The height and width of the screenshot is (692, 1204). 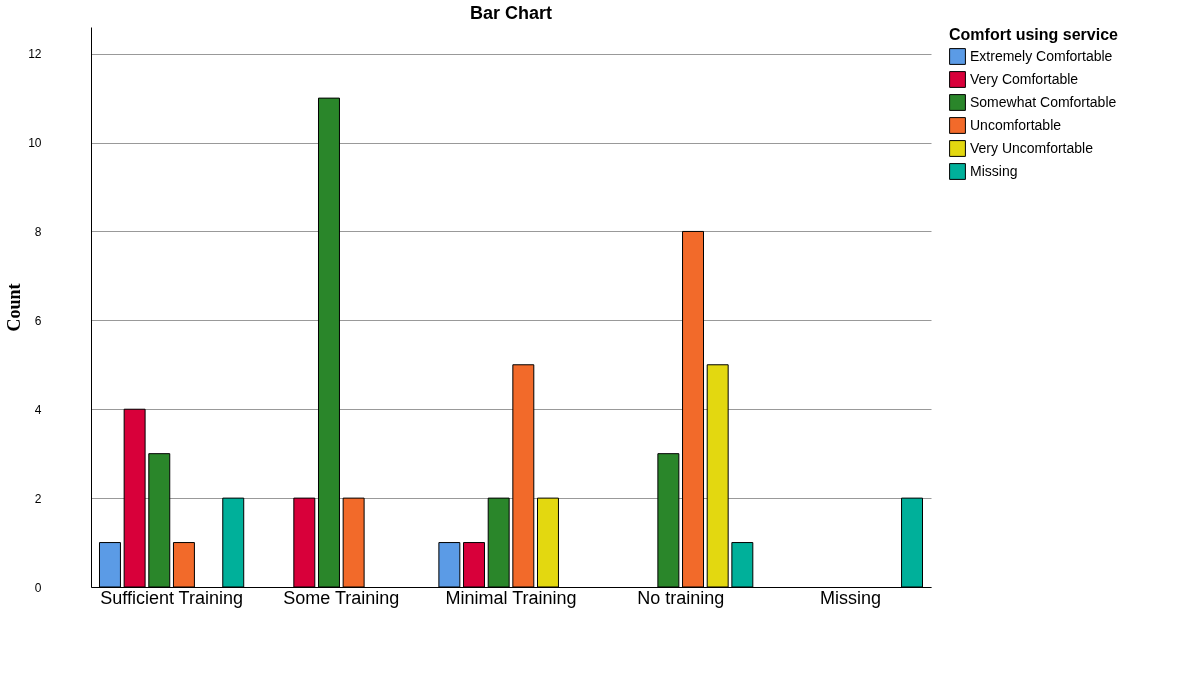 What do you see at coordinates (341, 597) in the screenshot?
I see `x-tick-label: Some Training` at bounding box center [341, 597].